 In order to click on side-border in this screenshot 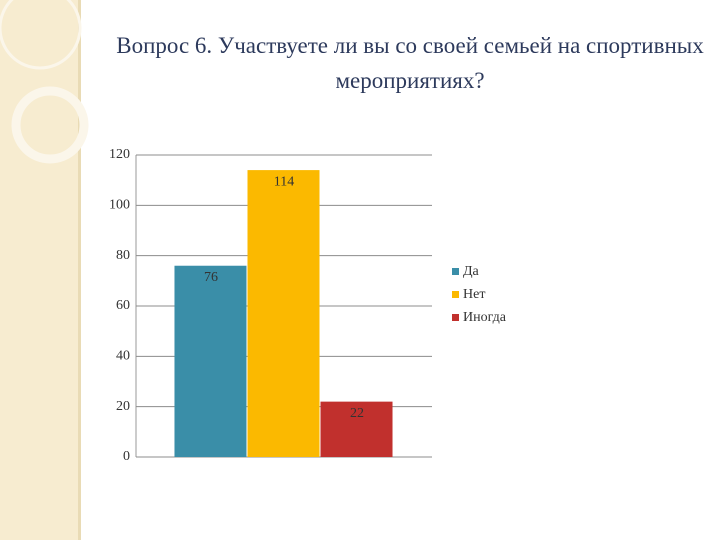, I will do `click(79, 270)`.